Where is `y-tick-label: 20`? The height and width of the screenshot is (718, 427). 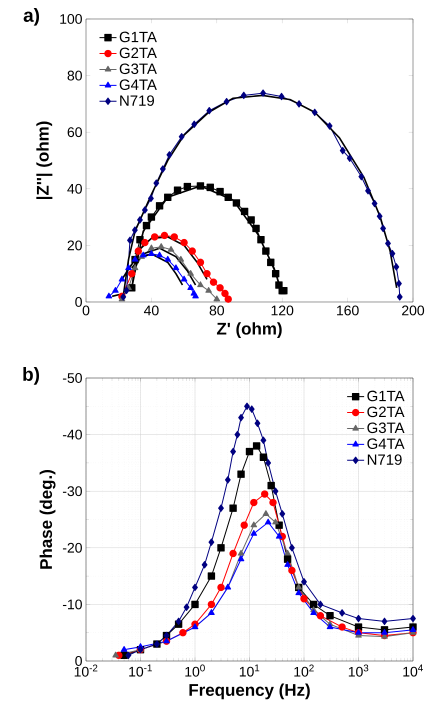 y-tick-label: 20 is located at coordinates (75, 245).